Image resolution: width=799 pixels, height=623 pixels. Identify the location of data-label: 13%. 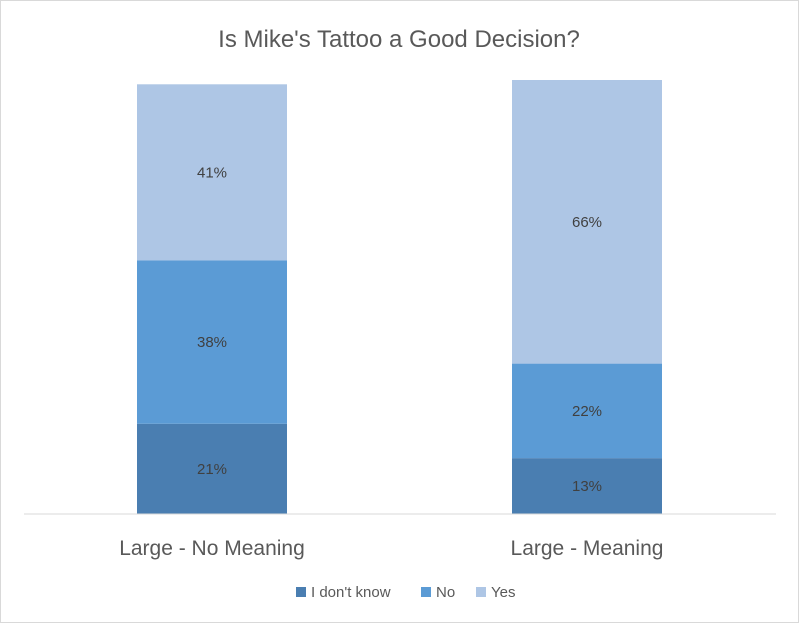
(587, 486).